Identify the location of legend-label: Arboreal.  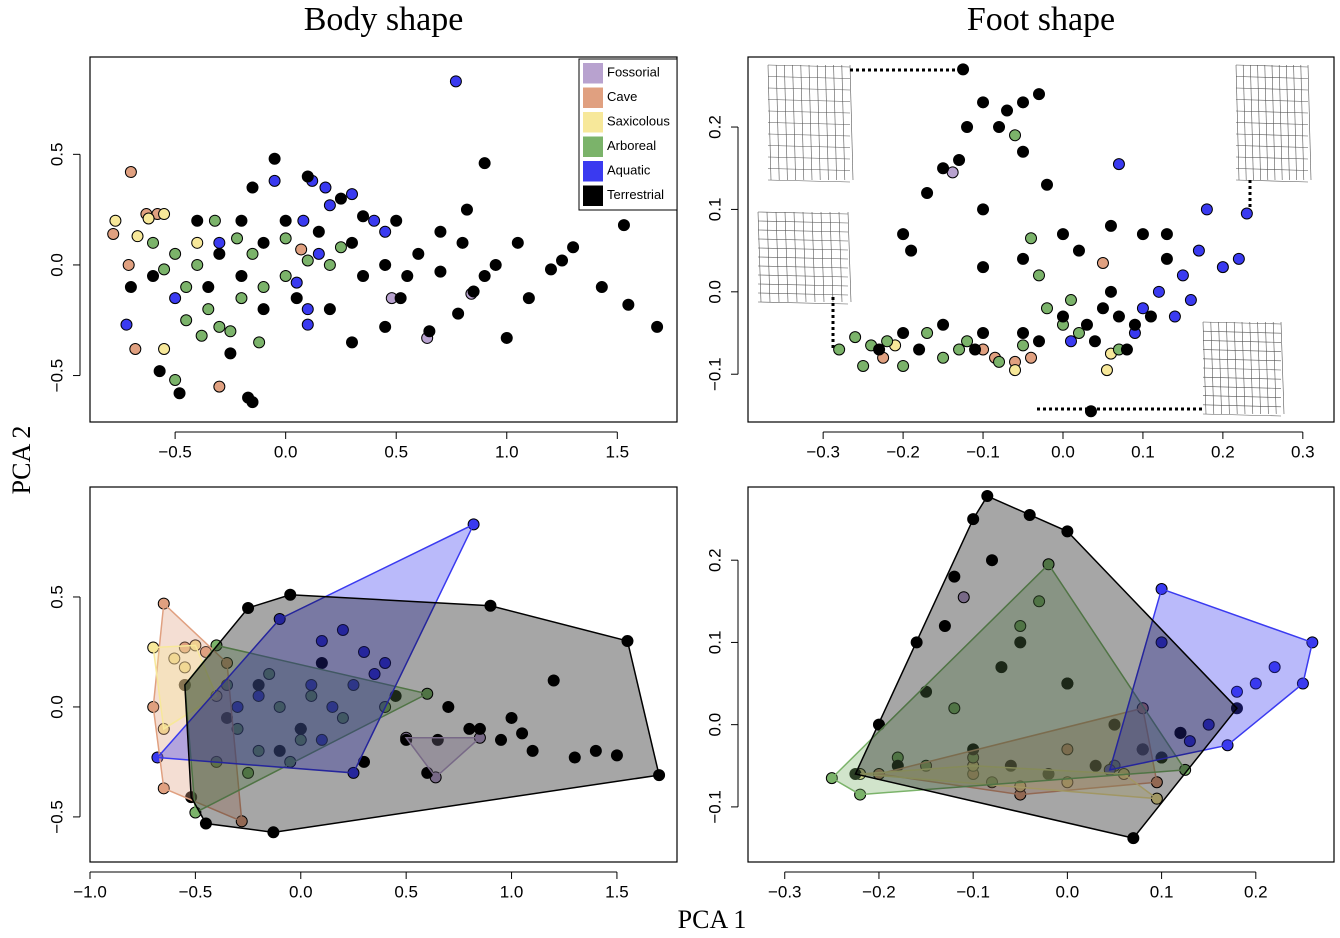
(631, 145).